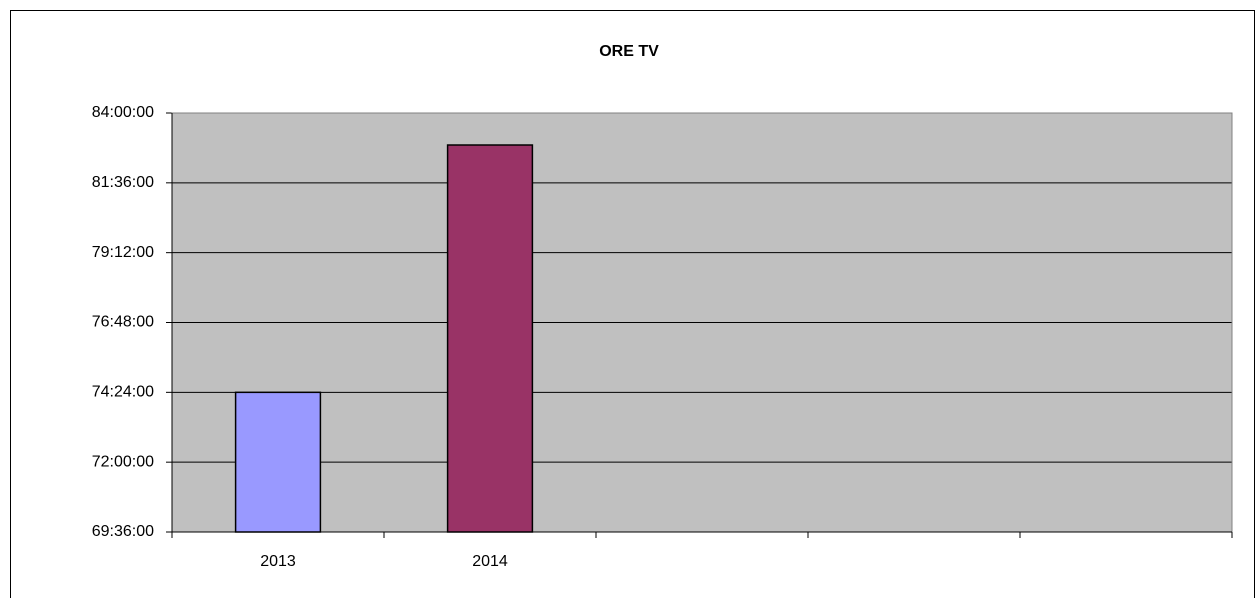  What do you see at coordinates (123, 182) in the screenshot?
I see `y-tick-label: 81:36:00` at bounding box center [123, 182].